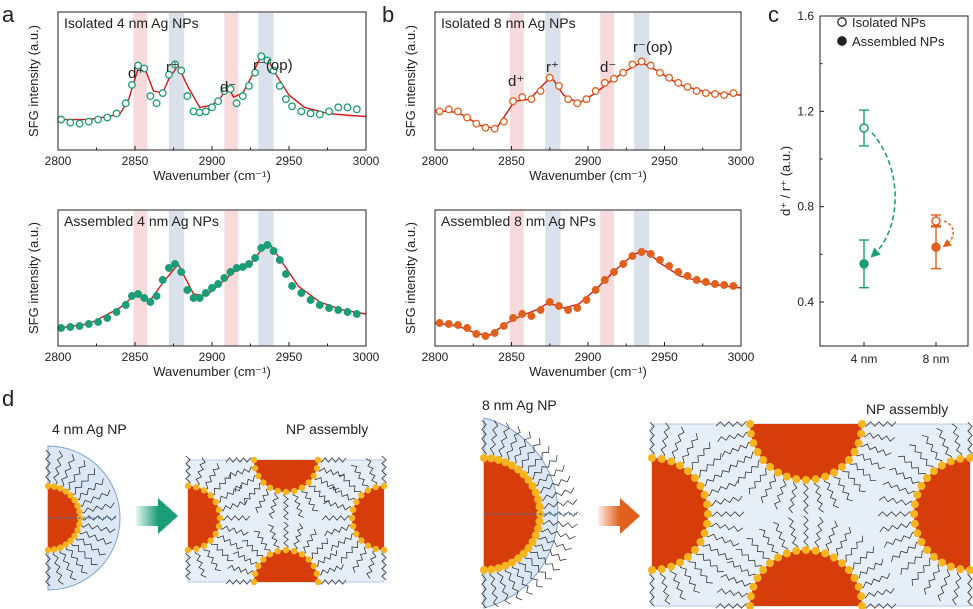 This screenshot has height=609, width=973. What do you see at coordinates (33, 81) in the screenshot?
I see `y-axis-label: SFG intensity (a.u.)` at bounding box center [33, 81].